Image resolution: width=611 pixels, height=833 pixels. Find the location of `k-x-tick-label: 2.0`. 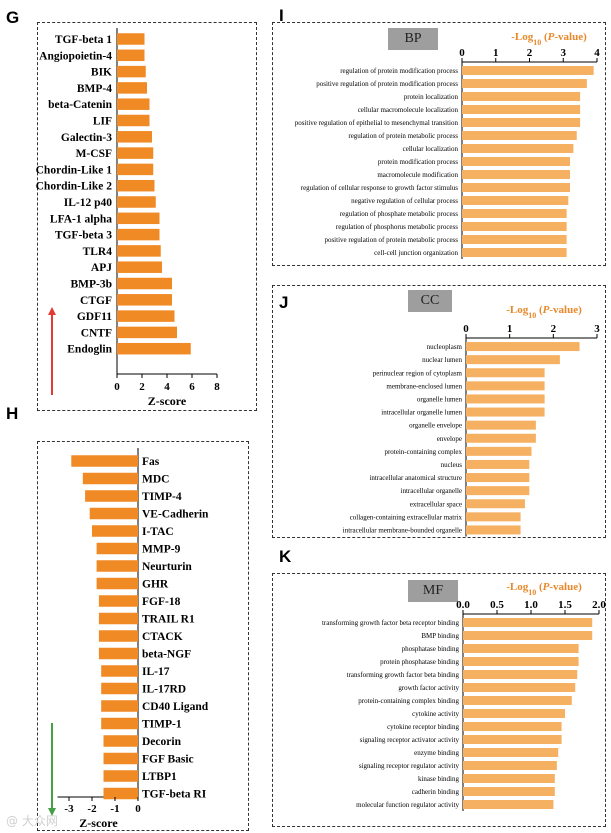

k-x-tick-label: 2.0 is located at coordinates (599, 605).